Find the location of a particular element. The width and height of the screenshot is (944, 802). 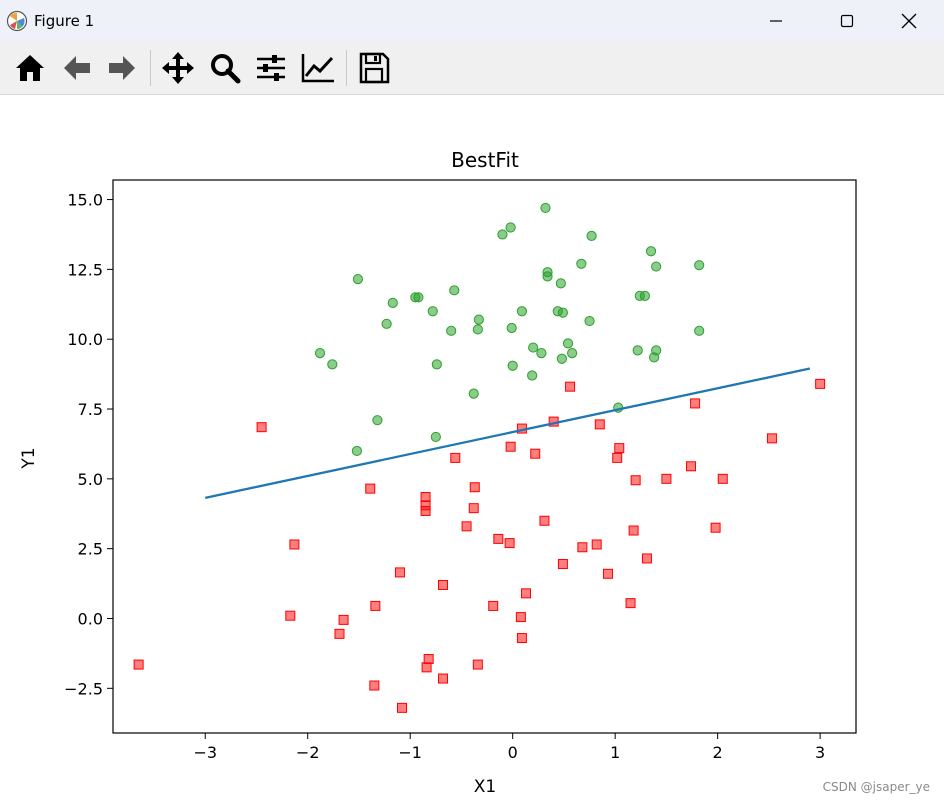

edit-axis-icon is located at coordinates (317, 68).